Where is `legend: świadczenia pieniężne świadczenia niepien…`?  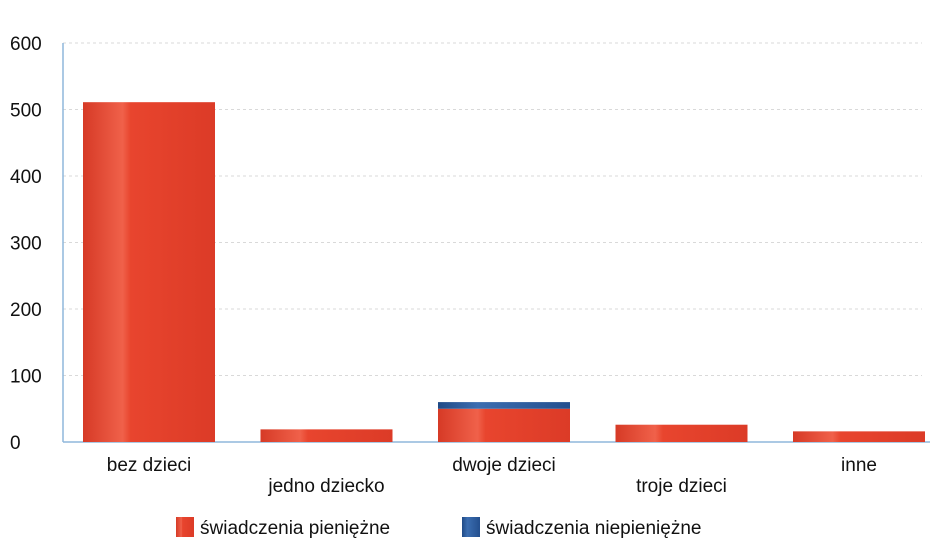 legend: świadczenia pieniężne świadczenia niepien… is located at coordinates (438, 528).